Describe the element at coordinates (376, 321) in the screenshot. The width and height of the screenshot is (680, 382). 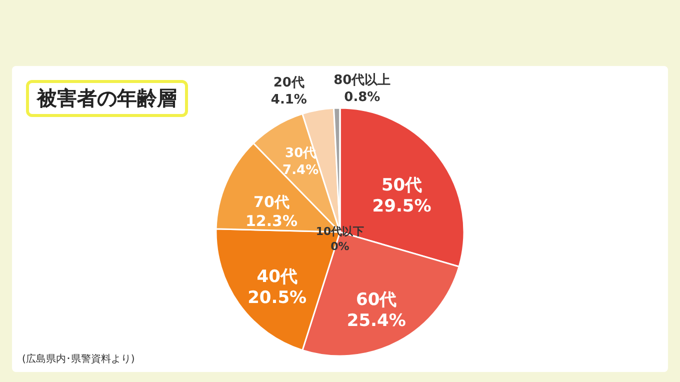
I see `data-label: 25.4%` at that location.